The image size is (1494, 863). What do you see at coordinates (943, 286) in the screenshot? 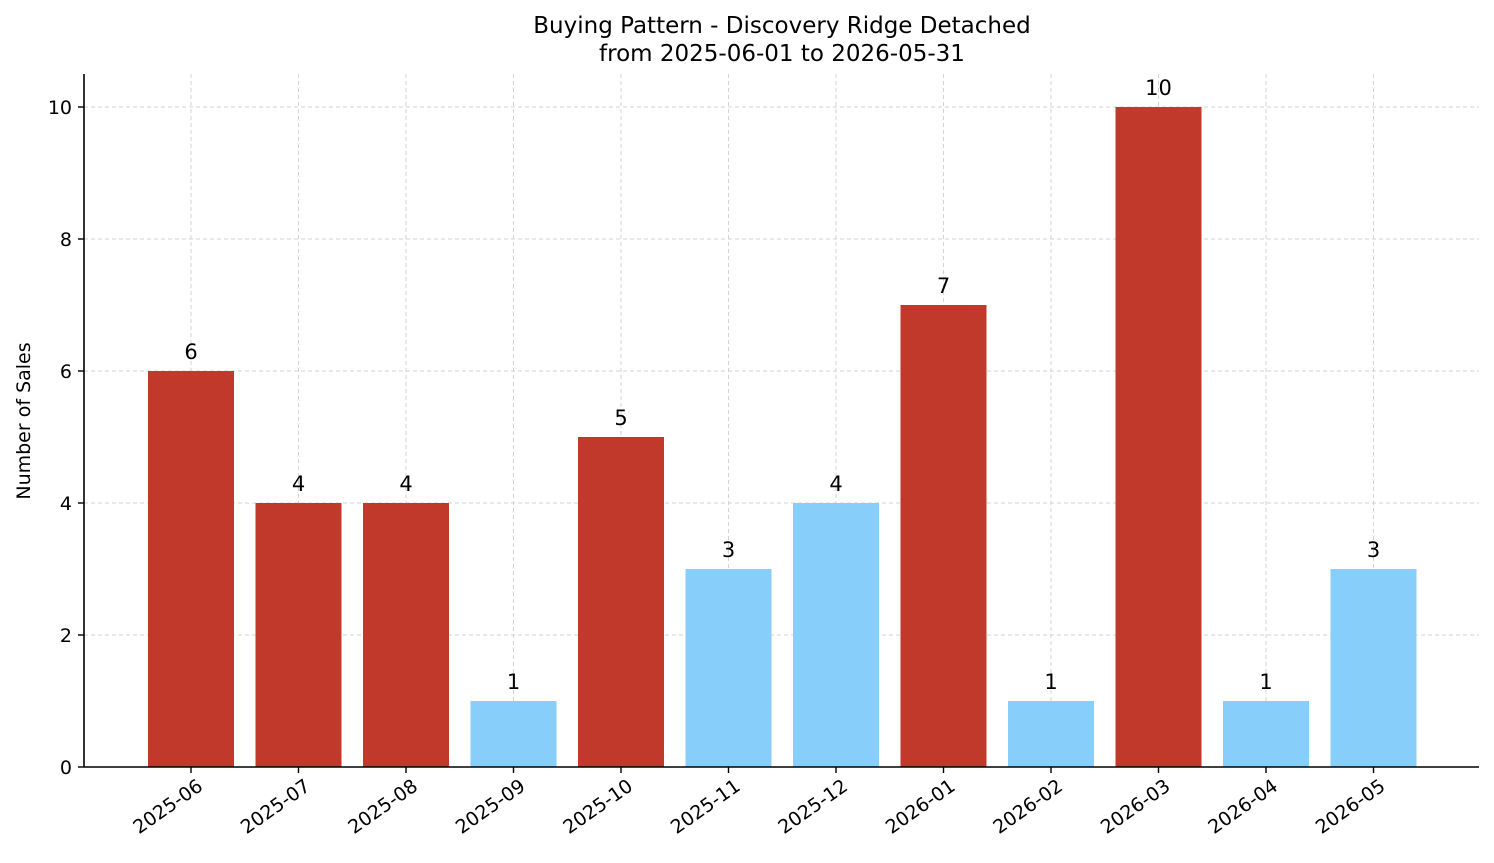
I see `bar-value-label: 7` at bounding box center [943, 286].